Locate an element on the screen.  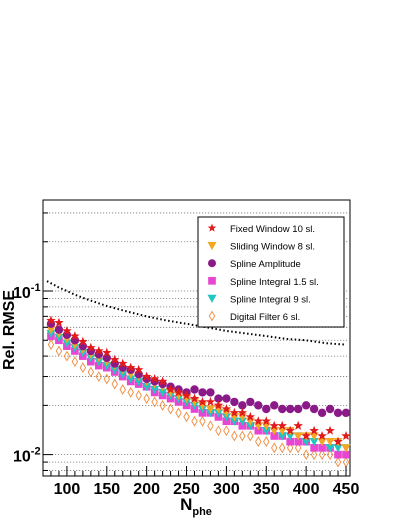
x-tick-label: 200 is located at coordinates (146, 489).